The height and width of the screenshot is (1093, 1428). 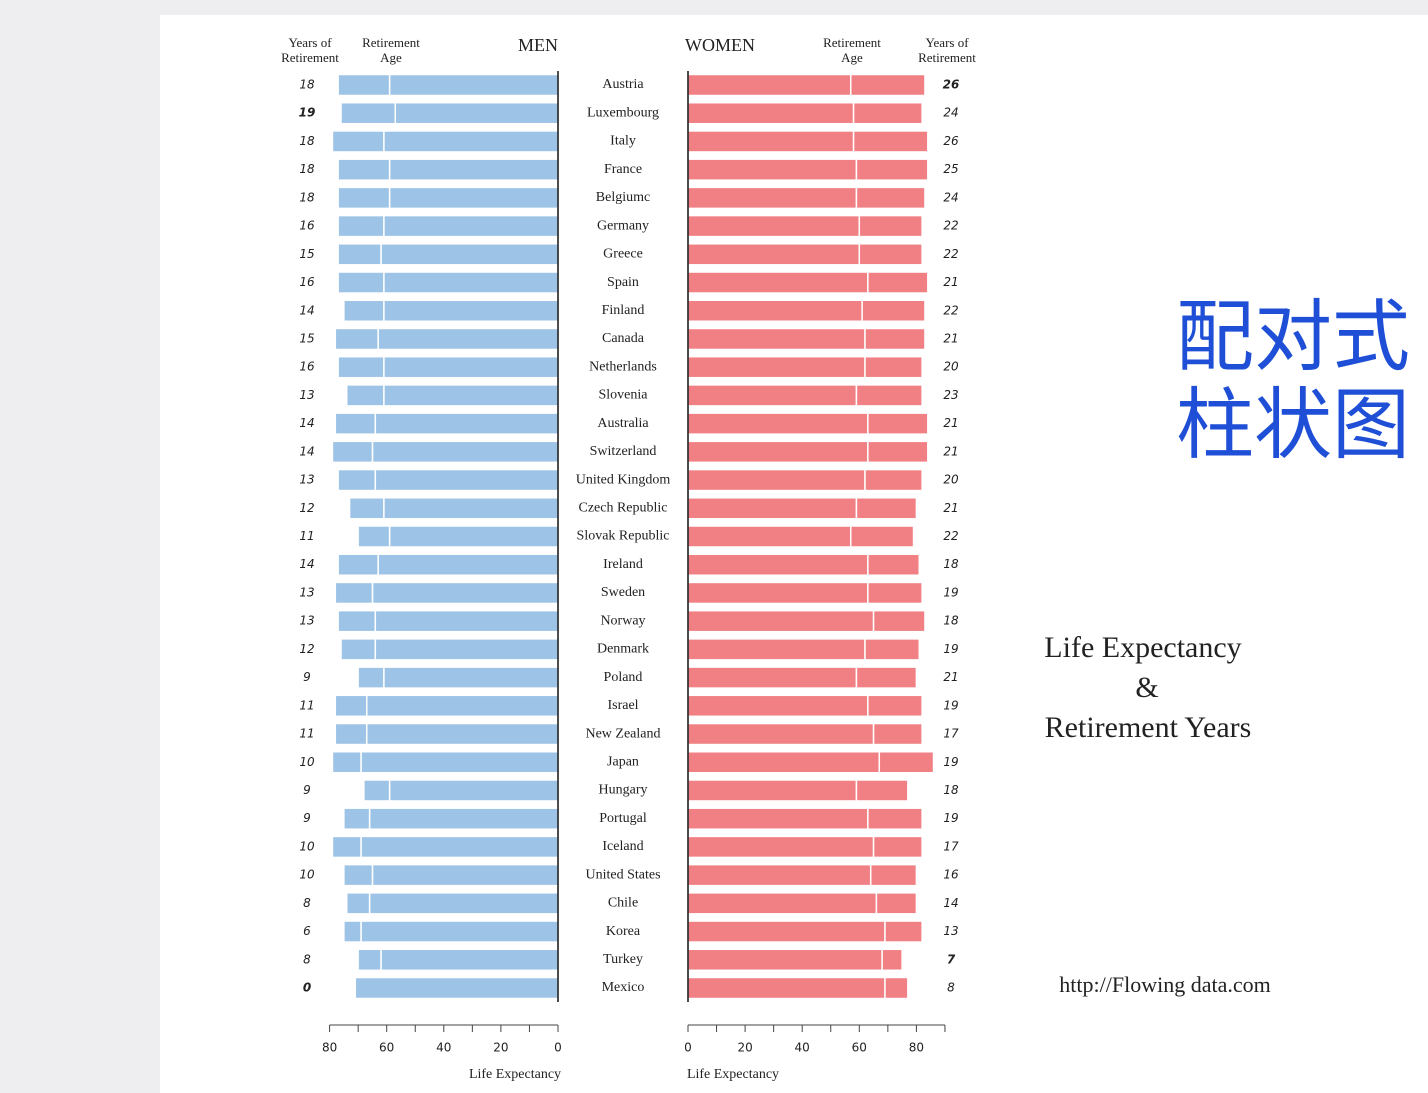 I want to click on country-label: Mexico, so click(x=623, y=987).